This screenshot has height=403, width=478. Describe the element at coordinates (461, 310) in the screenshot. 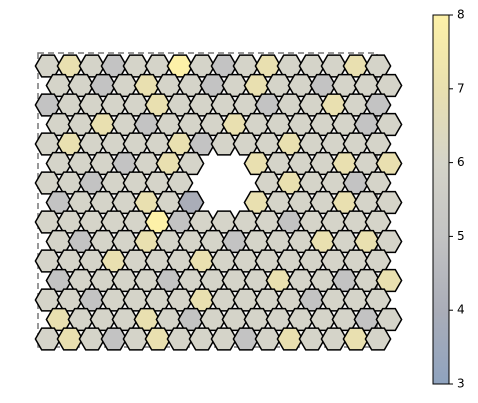

I see `colorbar-tick-label: 4` at that location.